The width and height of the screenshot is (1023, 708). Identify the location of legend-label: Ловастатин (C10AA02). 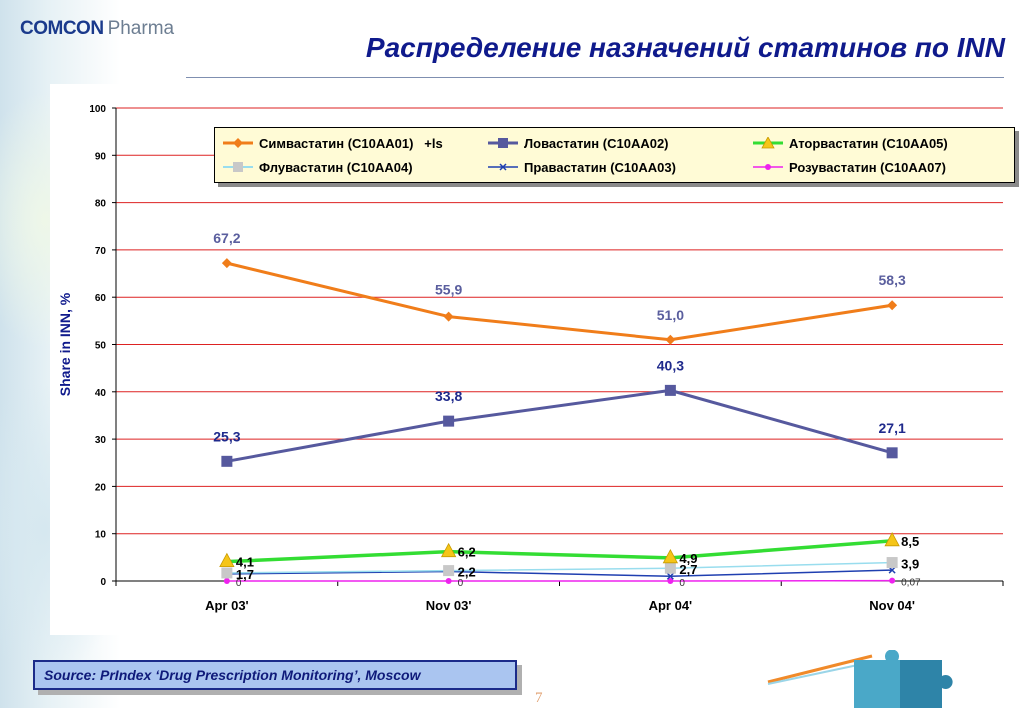
(596, 143).